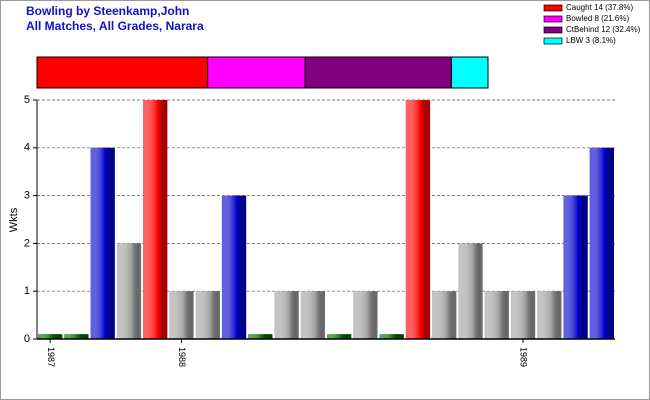 This screenshot has height=400, width=650. Describe the element at coordinates (27, 148) in the screenshot. I see `y-tick-label: 4` at that location.